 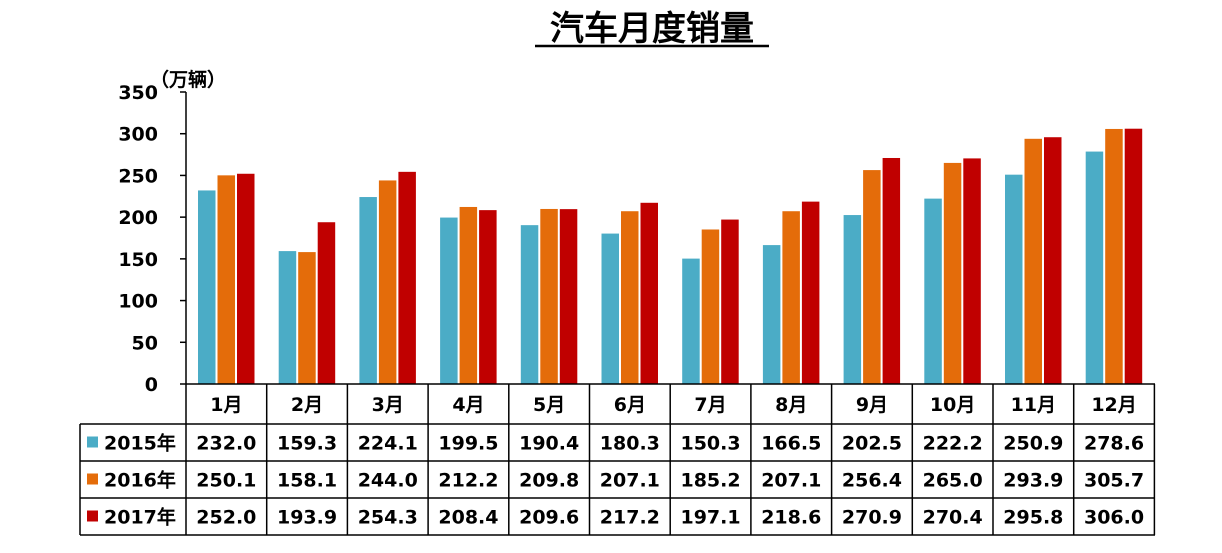 What do you see at coordinates (710, 405) in the screenshot?
I see `category-label: 7月` at bounding box center [710, 405].